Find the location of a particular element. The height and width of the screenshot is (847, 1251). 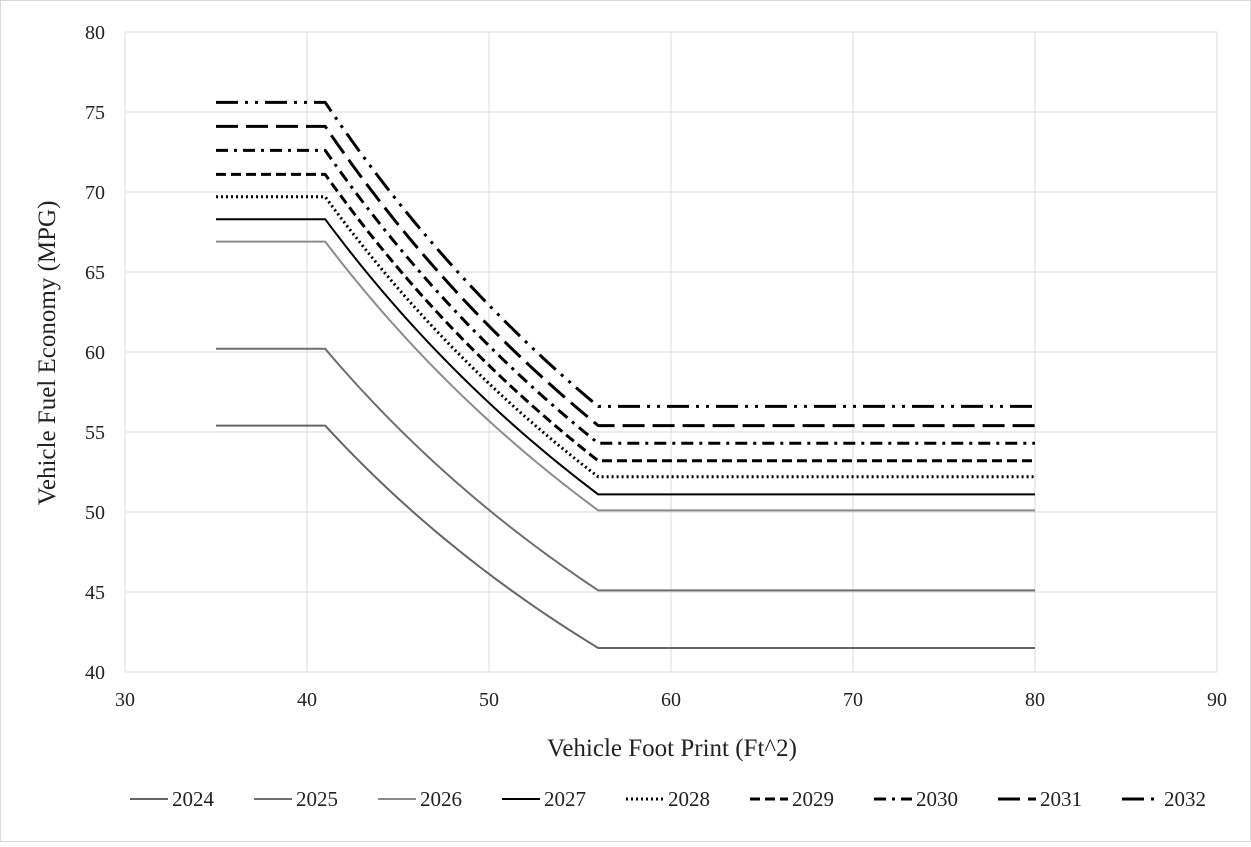

x-tick-label: 90 is located at coordinates (1217, 700).